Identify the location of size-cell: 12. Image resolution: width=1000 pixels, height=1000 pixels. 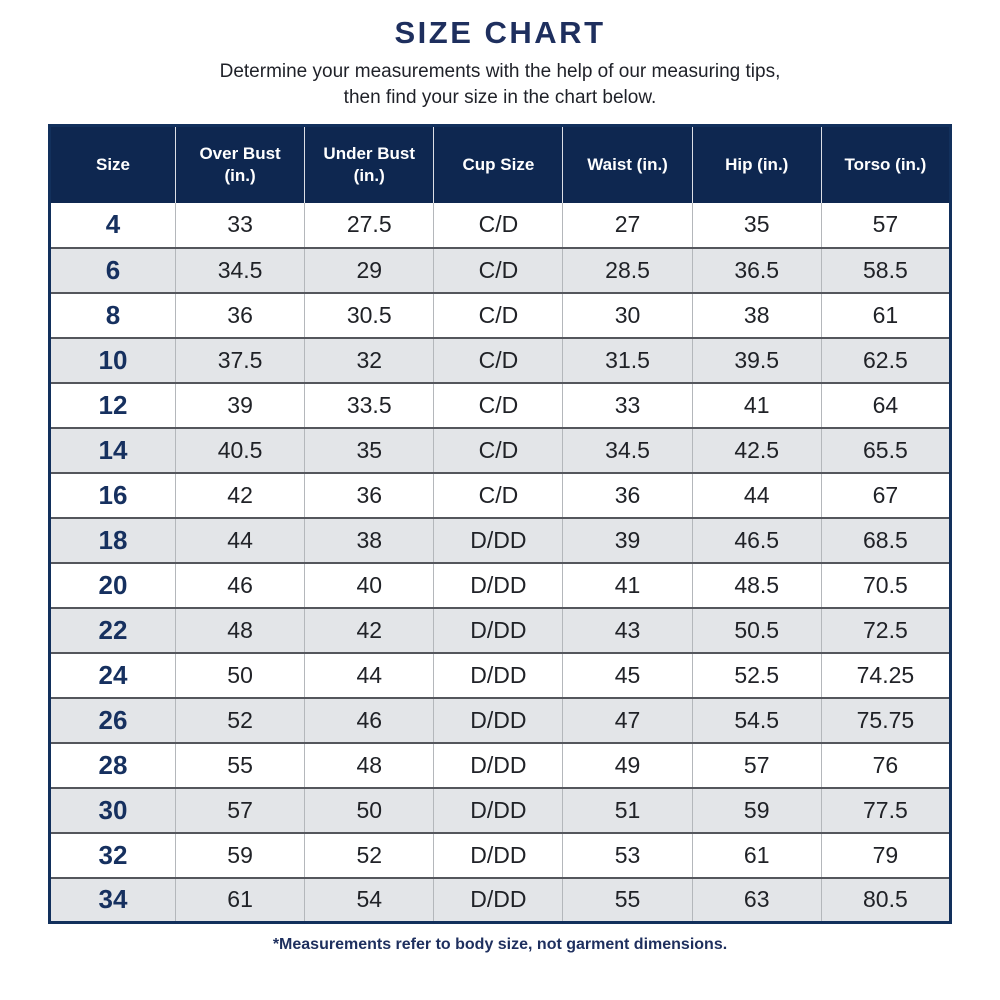
(112, 404).